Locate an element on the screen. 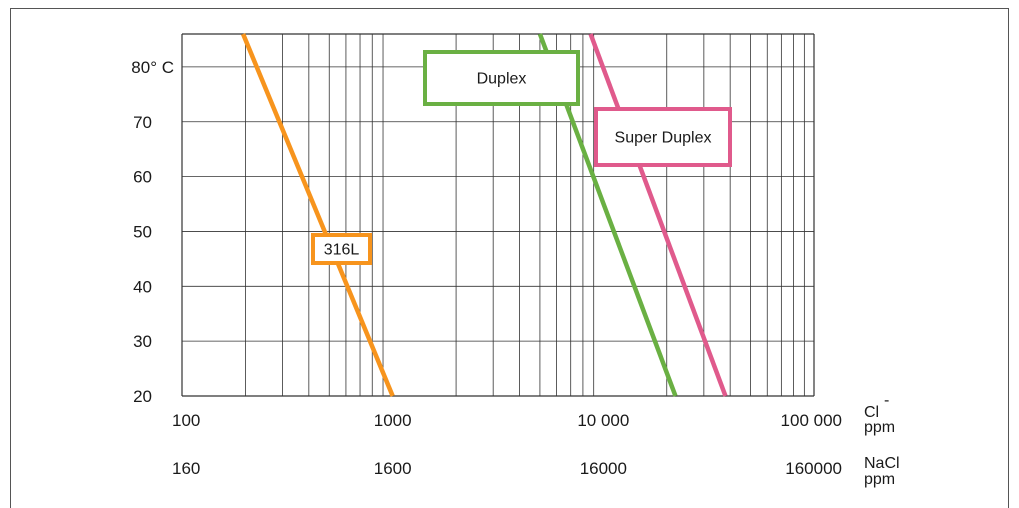 The height and width of the screenshot is (508, 1019). series-label-duplex: Duplex is located at coordinates (502, 79).